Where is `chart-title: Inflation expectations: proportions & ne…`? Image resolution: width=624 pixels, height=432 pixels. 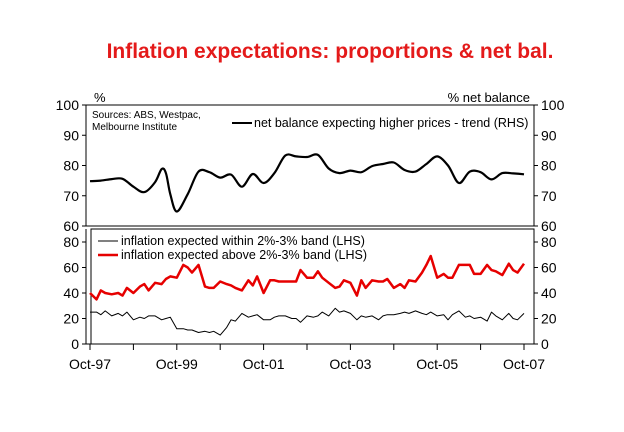 chart-title: Inflation expectations: proportions & ne… is located at coordinates (330, 51).